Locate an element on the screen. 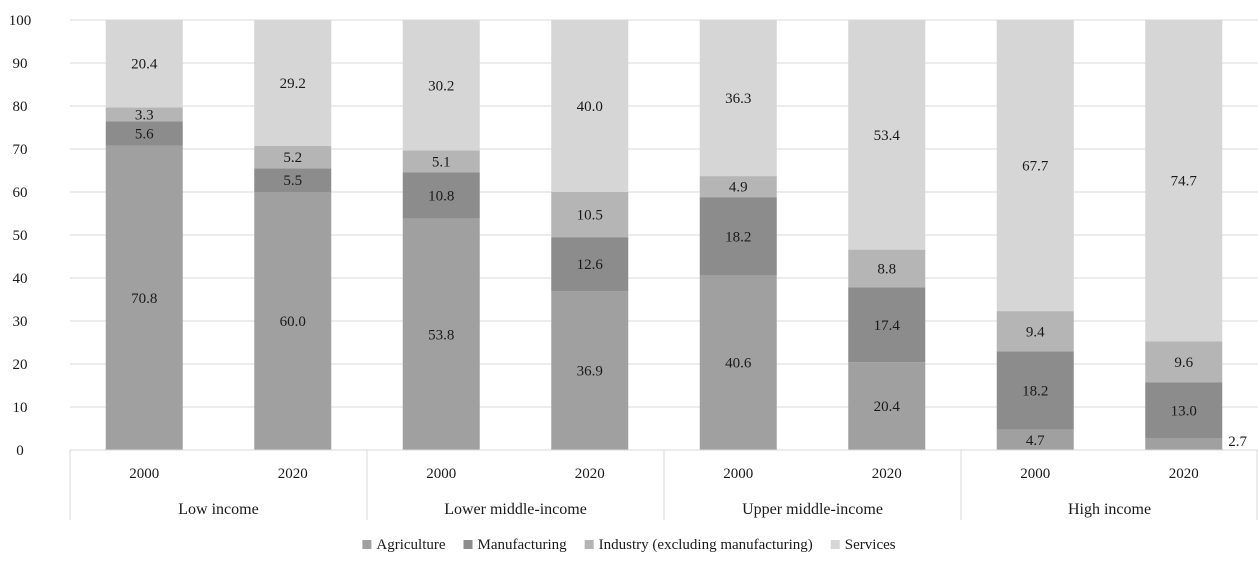  group-label: Low income is located at coordinates (218, 509).